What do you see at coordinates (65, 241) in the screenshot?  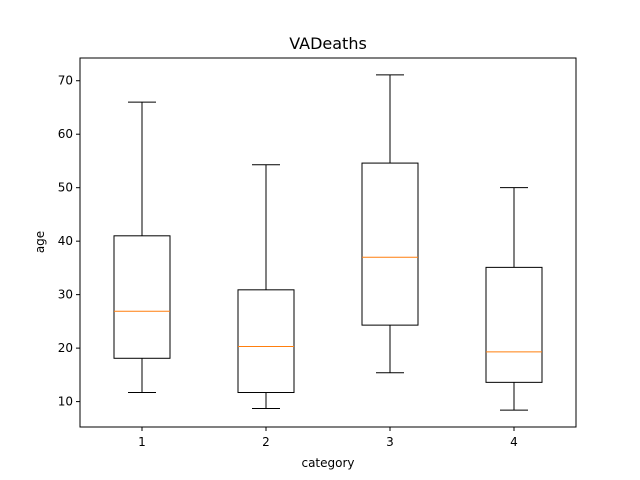 I see `y-tick-label: 40` at bounding box center [65, 241].